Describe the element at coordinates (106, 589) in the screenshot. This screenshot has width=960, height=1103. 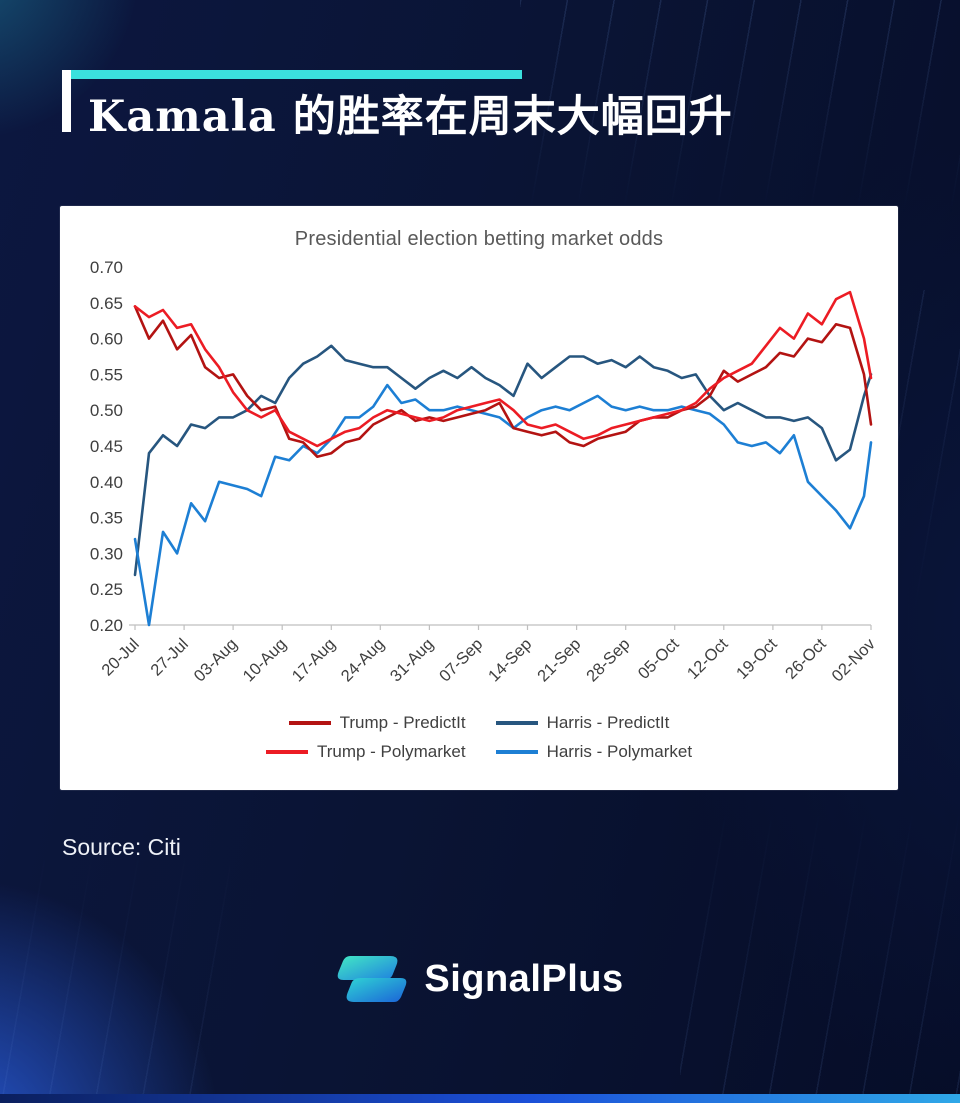
I see `y-tick-label: 0.25` at that location.